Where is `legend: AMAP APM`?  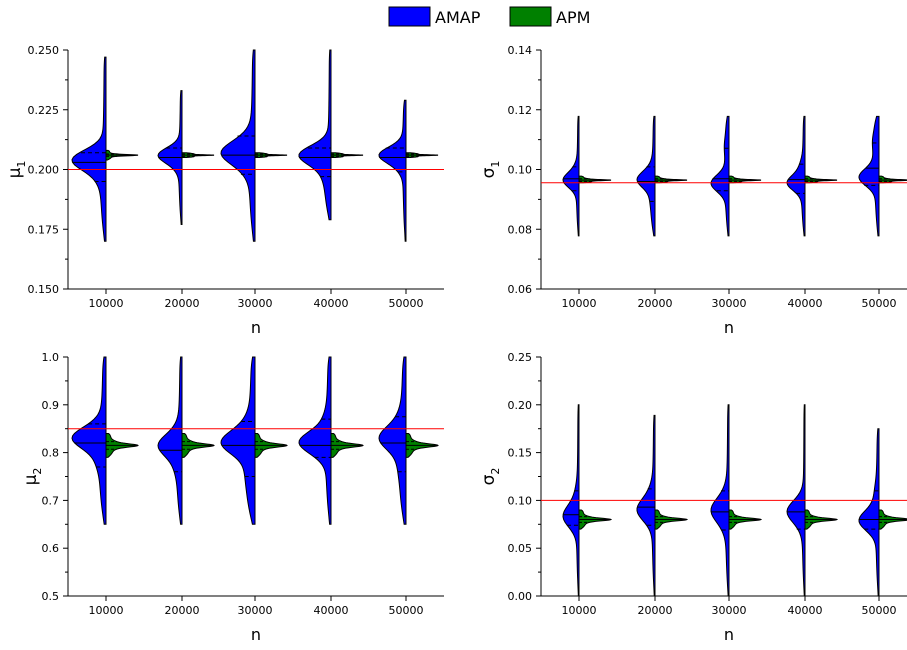
legend: AMAP APM is located at coordinates (489, 16).